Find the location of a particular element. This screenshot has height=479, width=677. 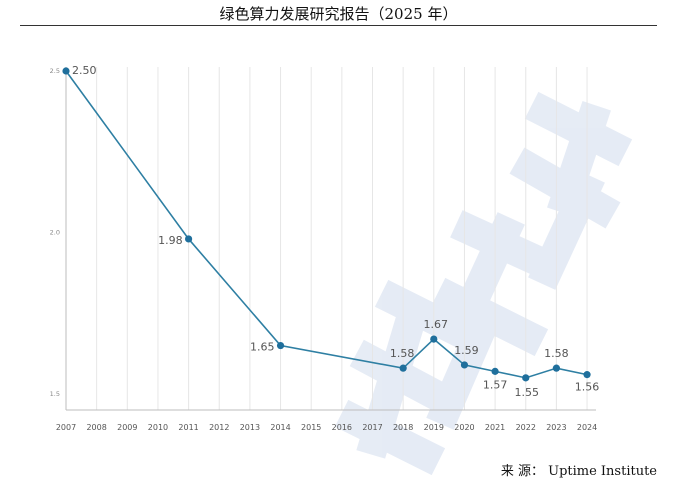

y-tick-label: 1.5 is located at coordinates (55, 394).